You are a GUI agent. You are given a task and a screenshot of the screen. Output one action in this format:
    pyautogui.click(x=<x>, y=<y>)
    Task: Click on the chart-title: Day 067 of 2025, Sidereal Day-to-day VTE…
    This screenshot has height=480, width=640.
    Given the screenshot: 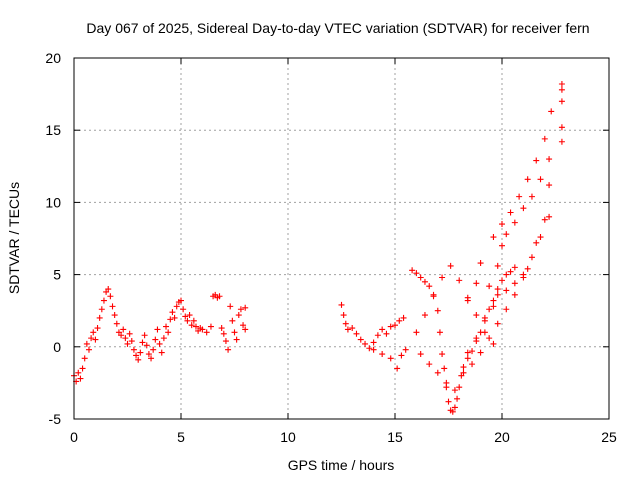 What is the action you would take?
    pyautogui.click(x=337, y=28)
    